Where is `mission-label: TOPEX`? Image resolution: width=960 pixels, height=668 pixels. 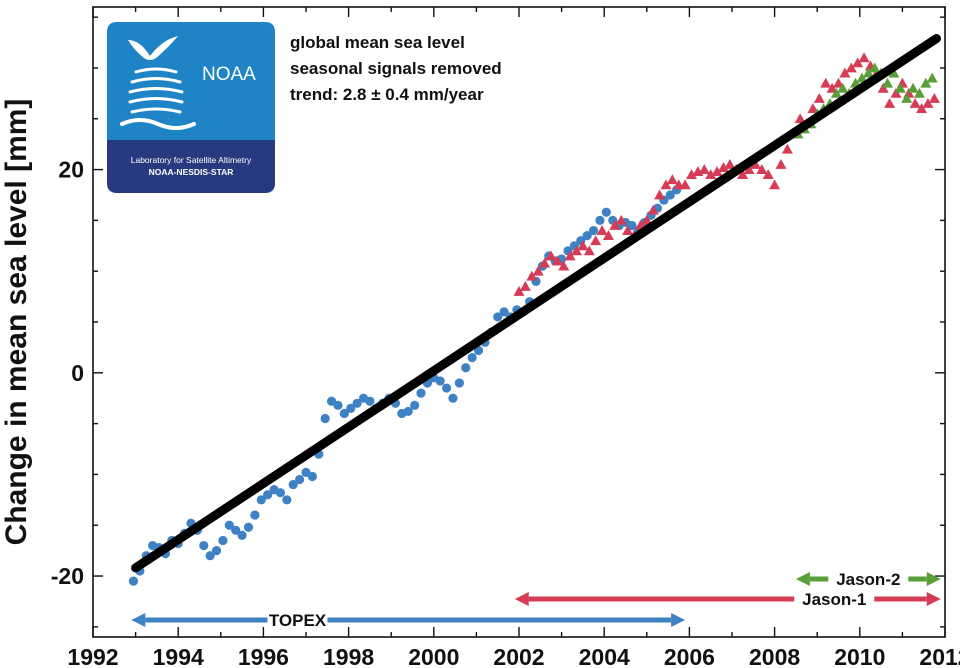 mission-label: TOPEX is located at coordinates (298, 620).